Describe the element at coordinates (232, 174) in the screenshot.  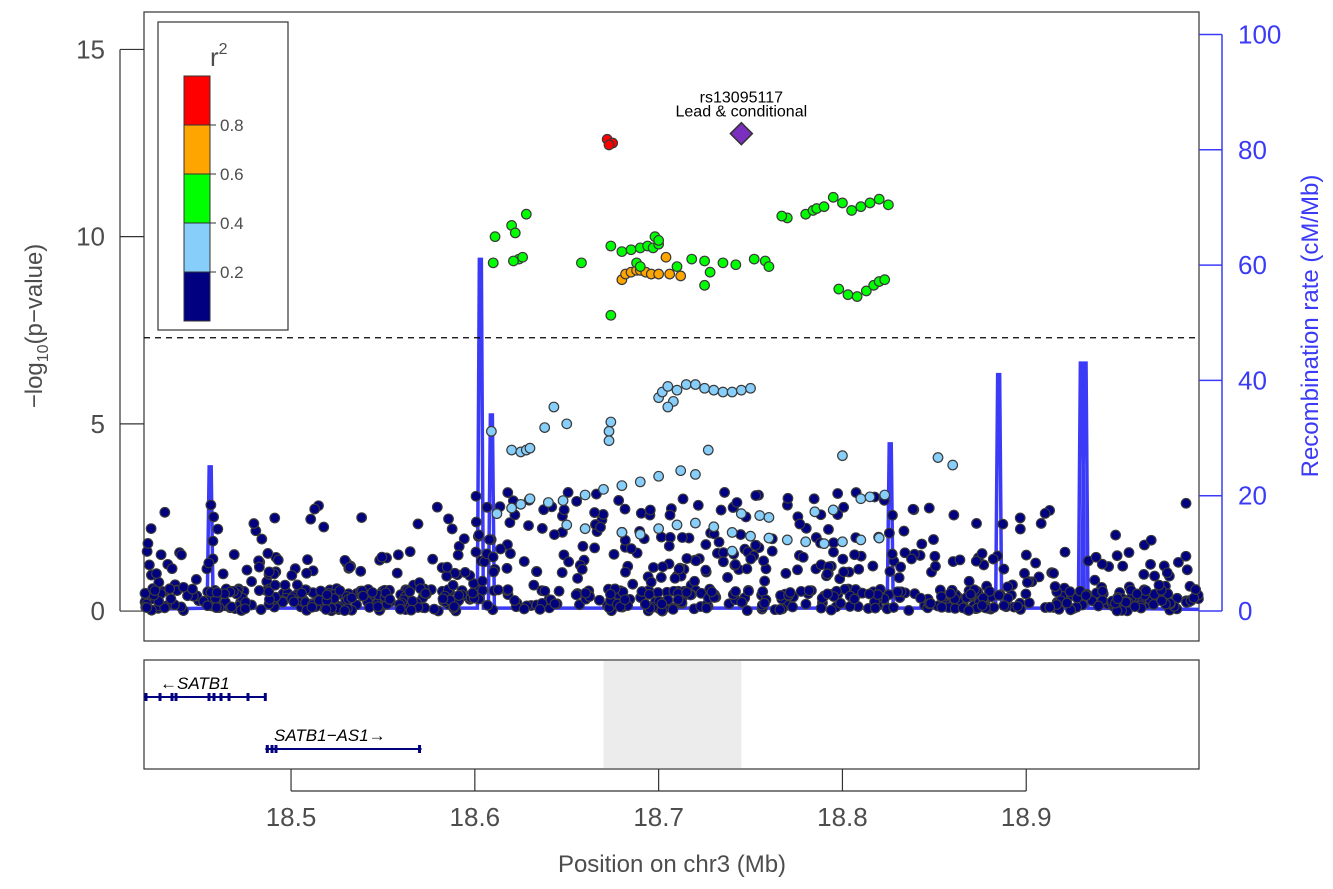
I see `legend-label: 0.6` at that location.